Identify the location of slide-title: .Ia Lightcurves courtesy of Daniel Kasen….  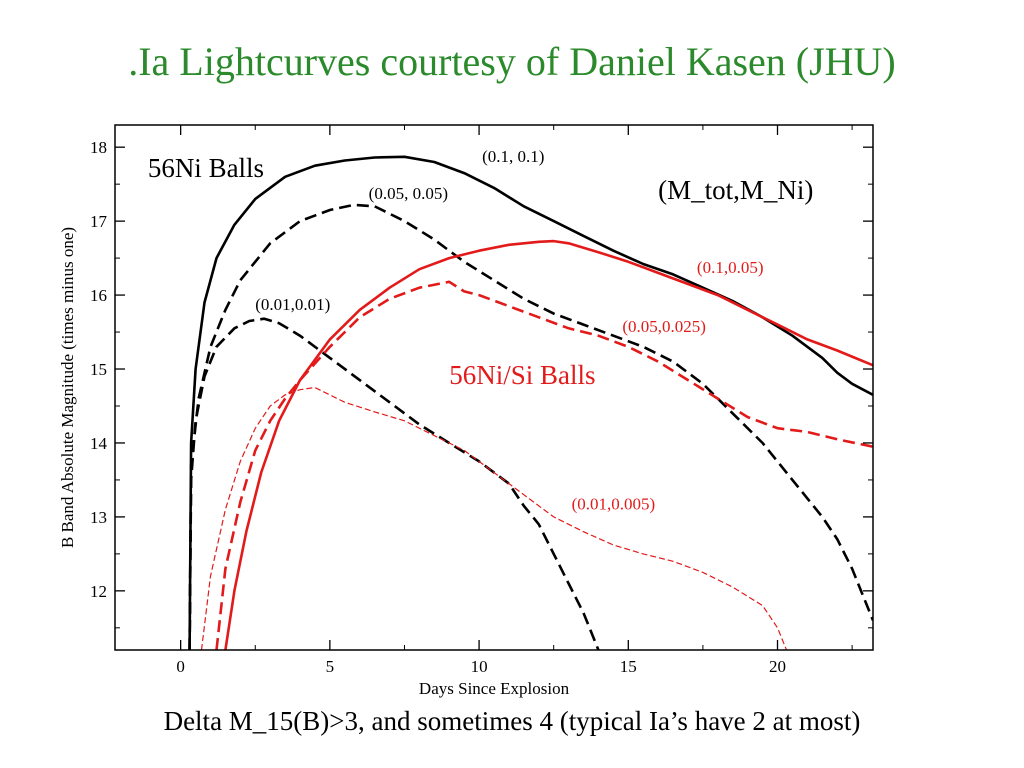
(512, 61).